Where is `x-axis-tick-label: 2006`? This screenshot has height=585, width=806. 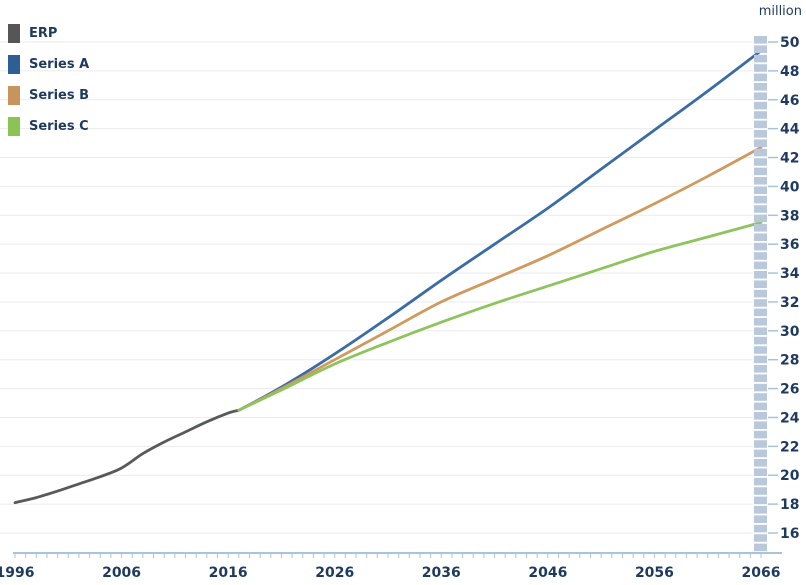 x-axis-tick-label: 2006 is located at coordinates (121, 573).